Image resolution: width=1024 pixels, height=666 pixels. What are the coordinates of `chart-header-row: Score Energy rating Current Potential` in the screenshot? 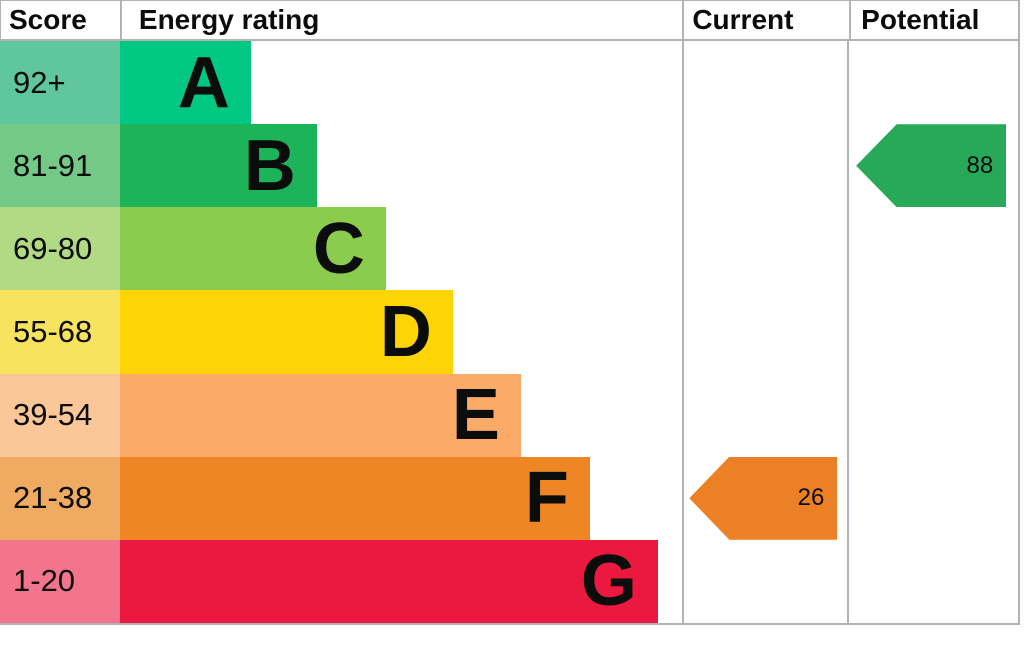 It's located at (510, 20).